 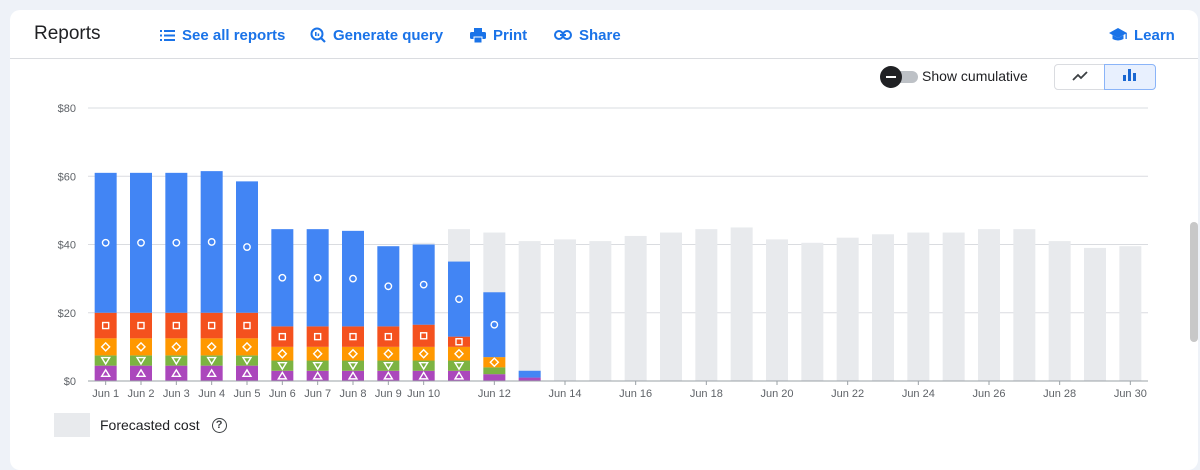 I want to click on x-tick-label: Jun 28, so click(x=1059, y=394).